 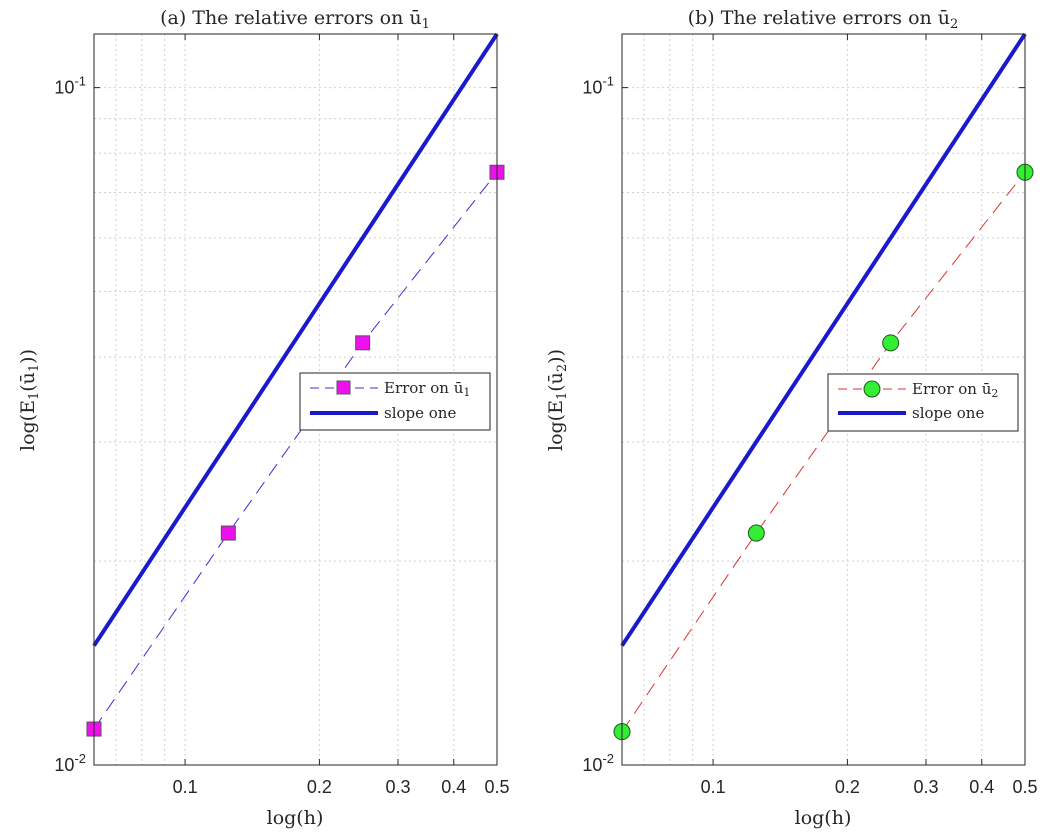 What do you see at coordinates (557, 400) in the screenshot?
I see `y-axis-label: log(E1(ū2))` at bounding box center [557, 400].